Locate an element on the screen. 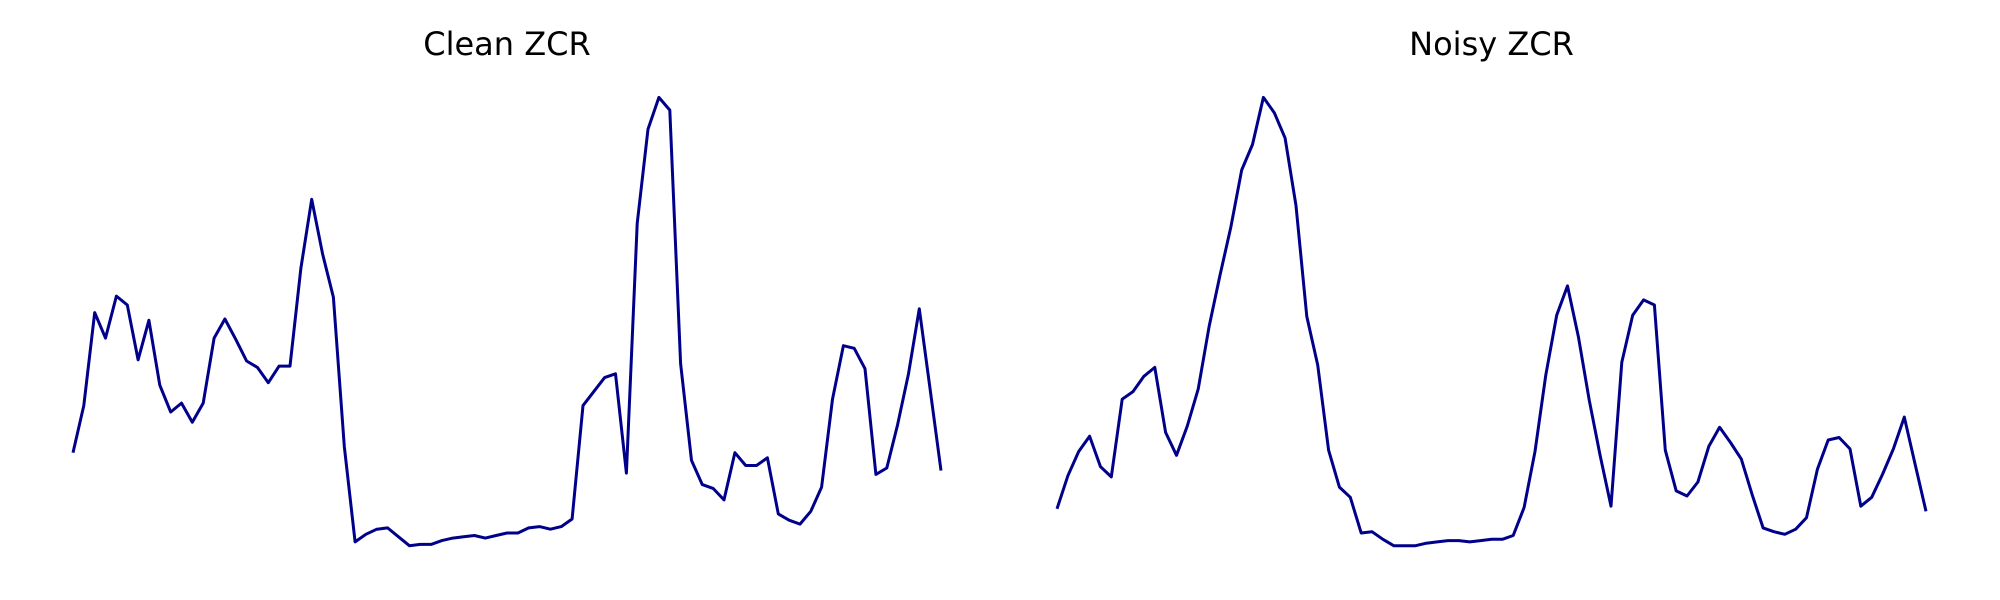 The height and width of the screenshot is (600, 2000). chart-title: Clean ZCR is located at coordinates (506, 44).